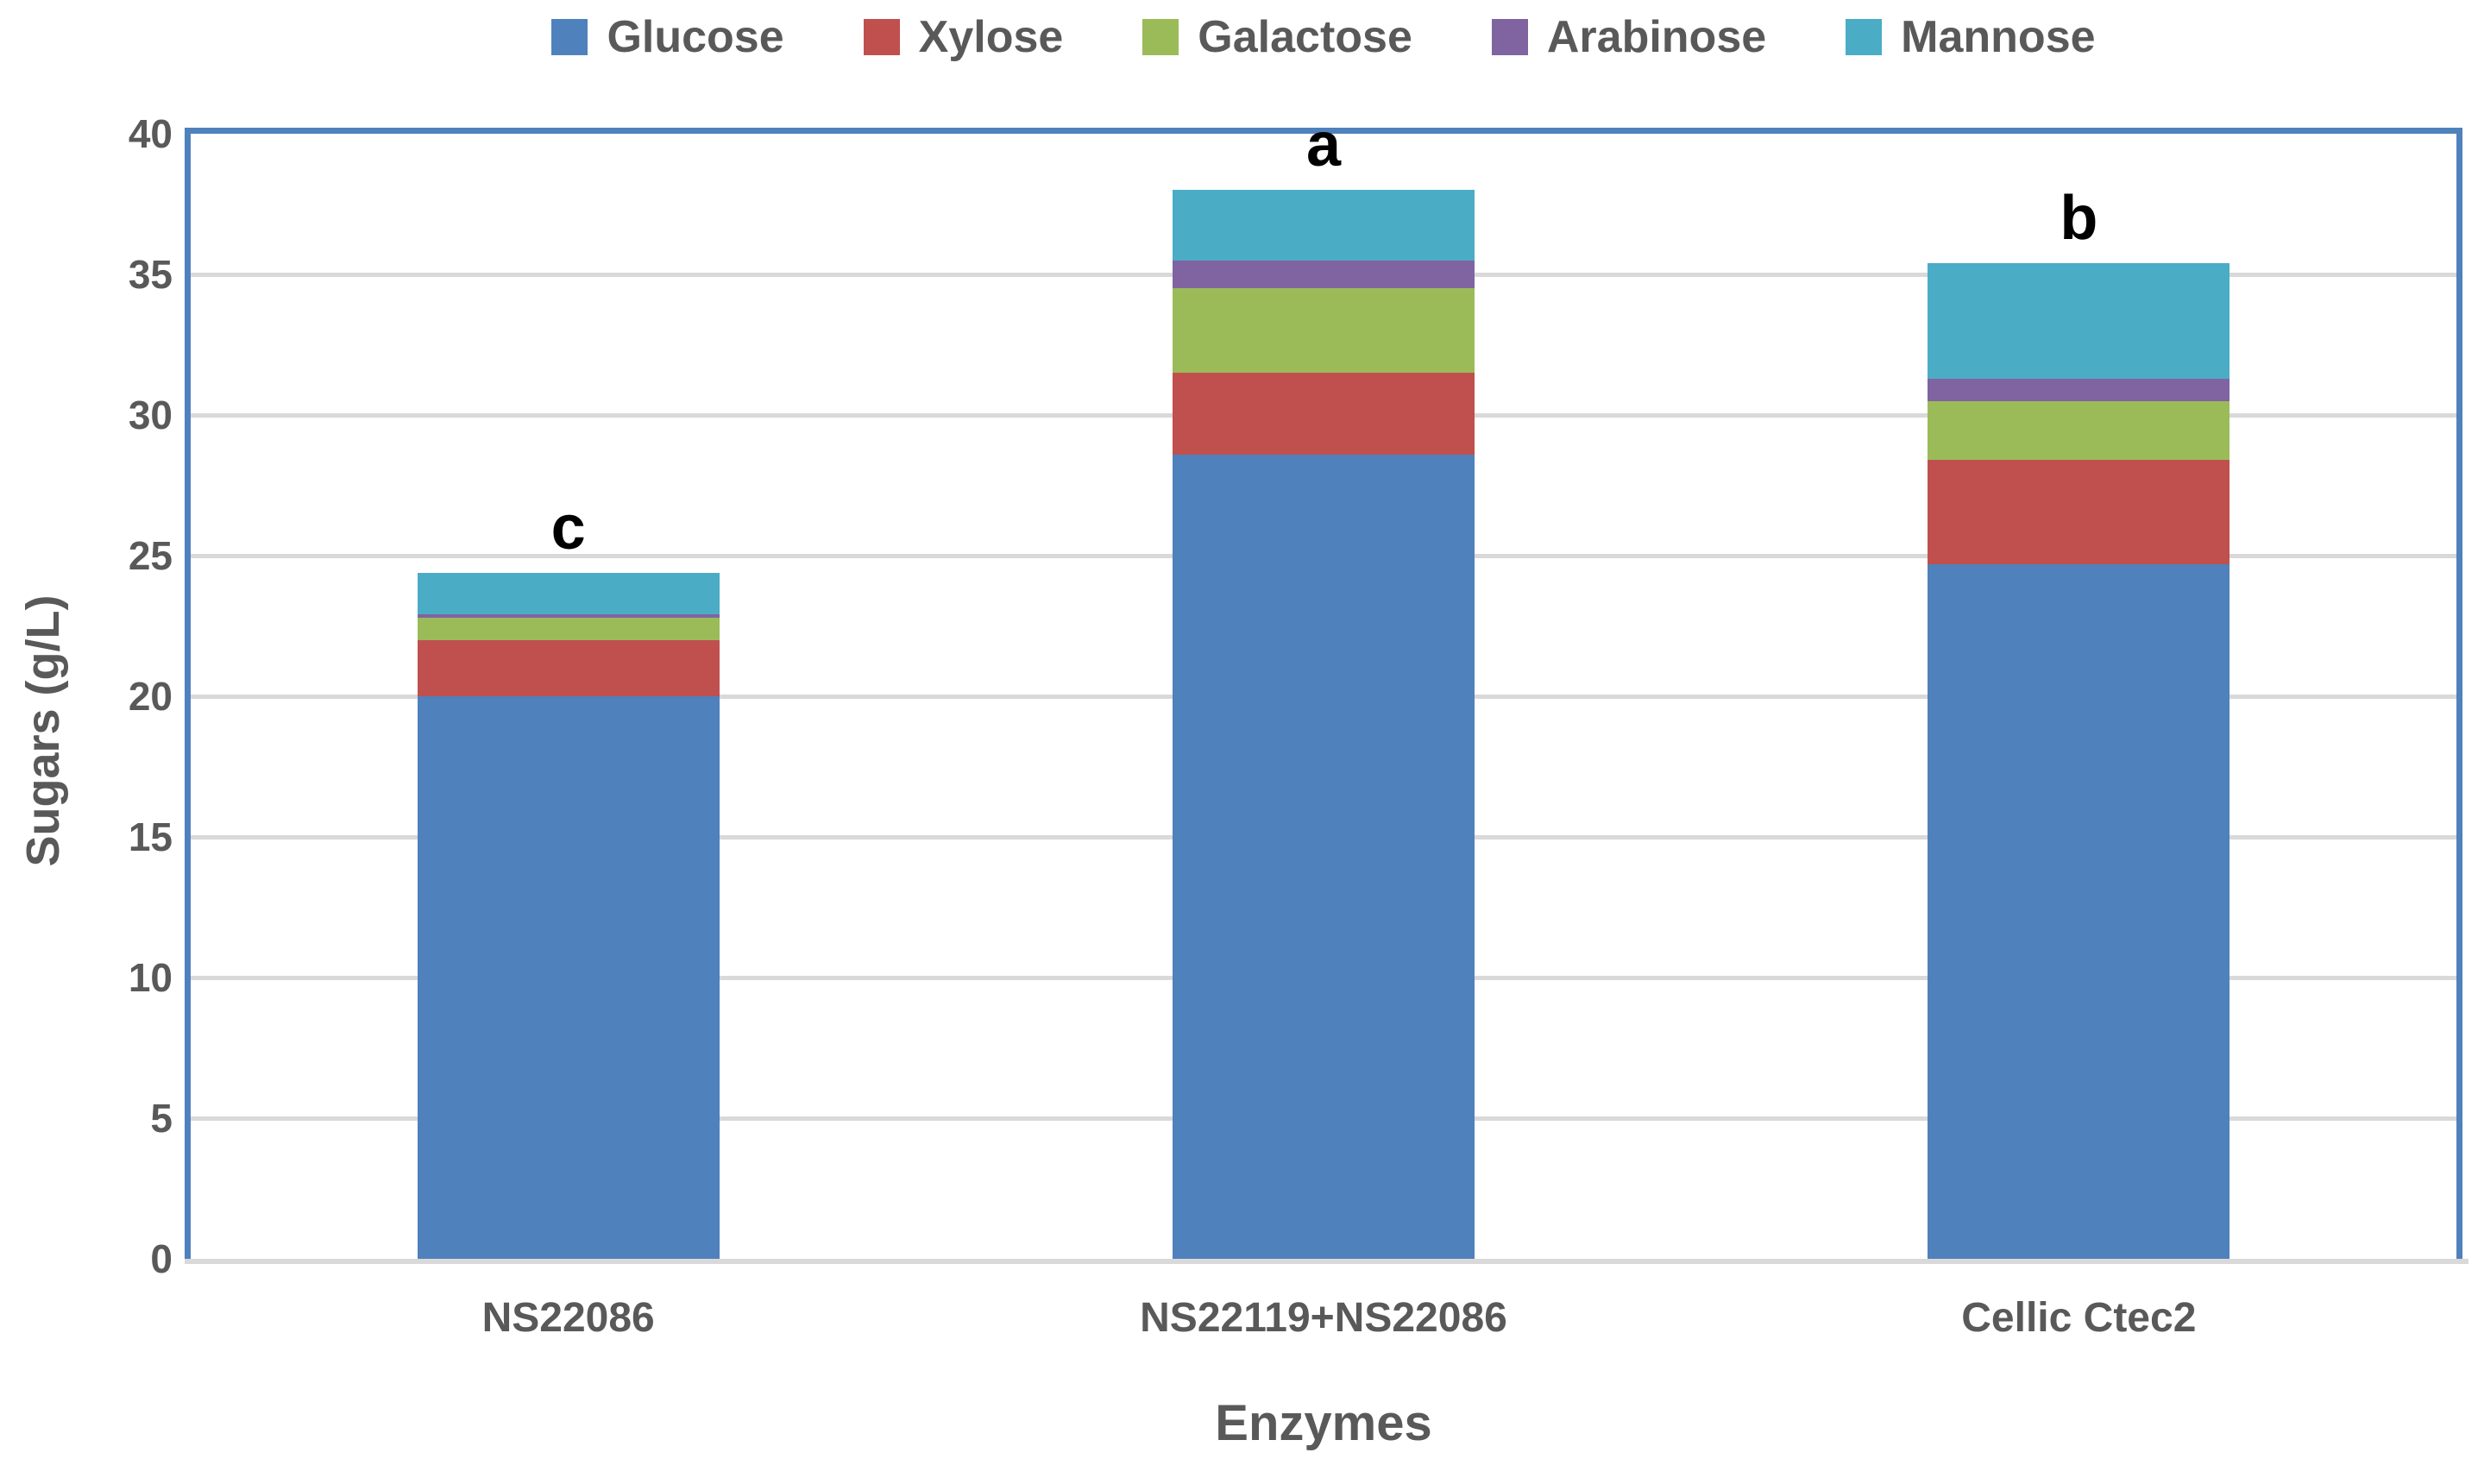 The image size is (2478, 1484). I want to click on x-category-label-Cellic Ctec2: Cellic Ctec2, so click(2079, 1318).